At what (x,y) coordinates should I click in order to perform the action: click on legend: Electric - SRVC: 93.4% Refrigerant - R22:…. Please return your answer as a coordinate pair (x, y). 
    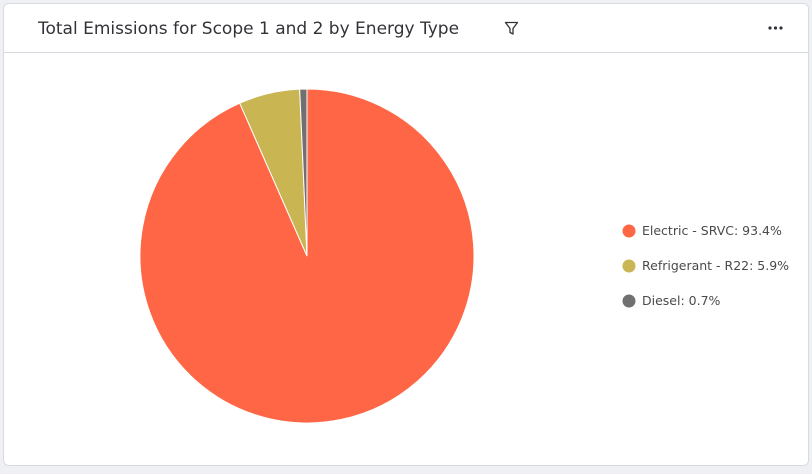
    Looking at the image, I should click on (705, 265).